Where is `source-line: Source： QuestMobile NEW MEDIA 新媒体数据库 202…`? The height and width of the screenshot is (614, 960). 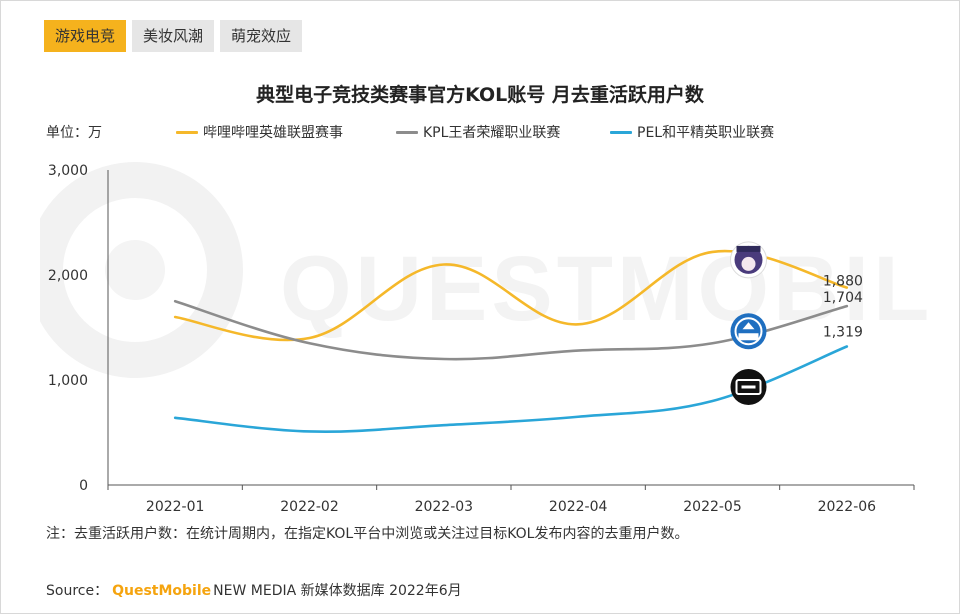
source-line: Source： QuestMobile NEW MEDIA 新媒体数据库 202… is located at coordinates (254, 590).